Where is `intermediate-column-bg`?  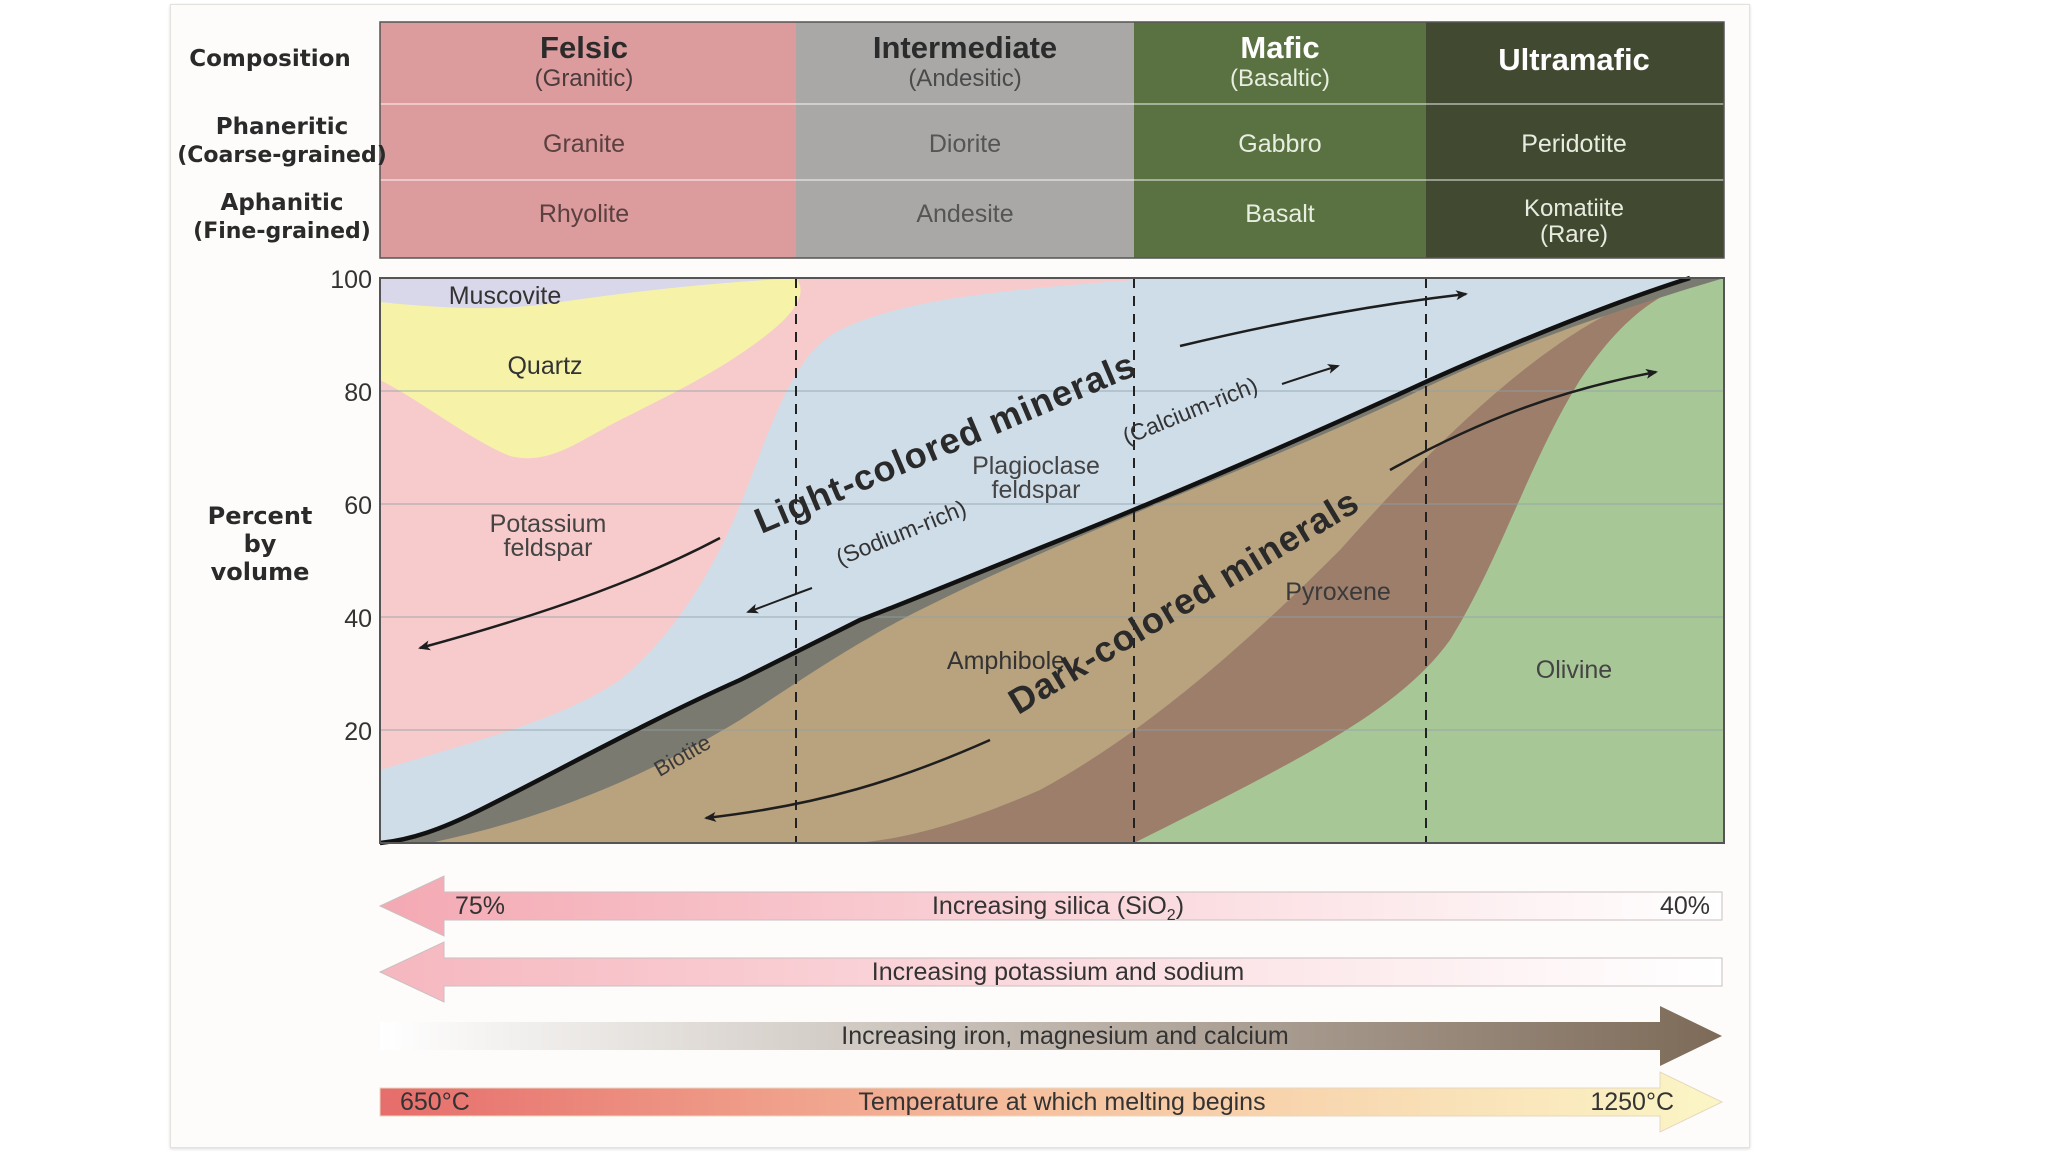 intermediate-column-bg is located at coordinates (965, 140).